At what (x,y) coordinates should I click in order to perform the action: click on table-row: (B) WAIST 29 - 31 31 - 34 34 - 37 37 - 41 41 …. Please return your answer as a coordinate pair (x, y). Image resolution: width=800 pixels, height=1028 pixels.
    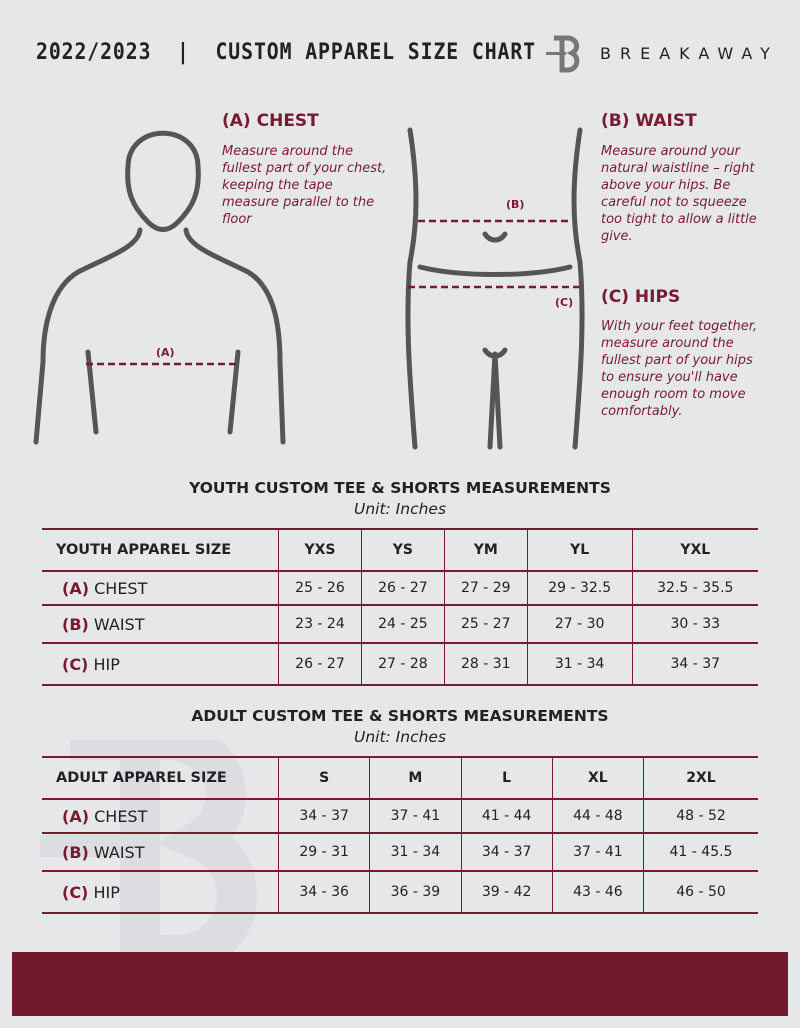
    Looking at the image, I should click on (400, 852).